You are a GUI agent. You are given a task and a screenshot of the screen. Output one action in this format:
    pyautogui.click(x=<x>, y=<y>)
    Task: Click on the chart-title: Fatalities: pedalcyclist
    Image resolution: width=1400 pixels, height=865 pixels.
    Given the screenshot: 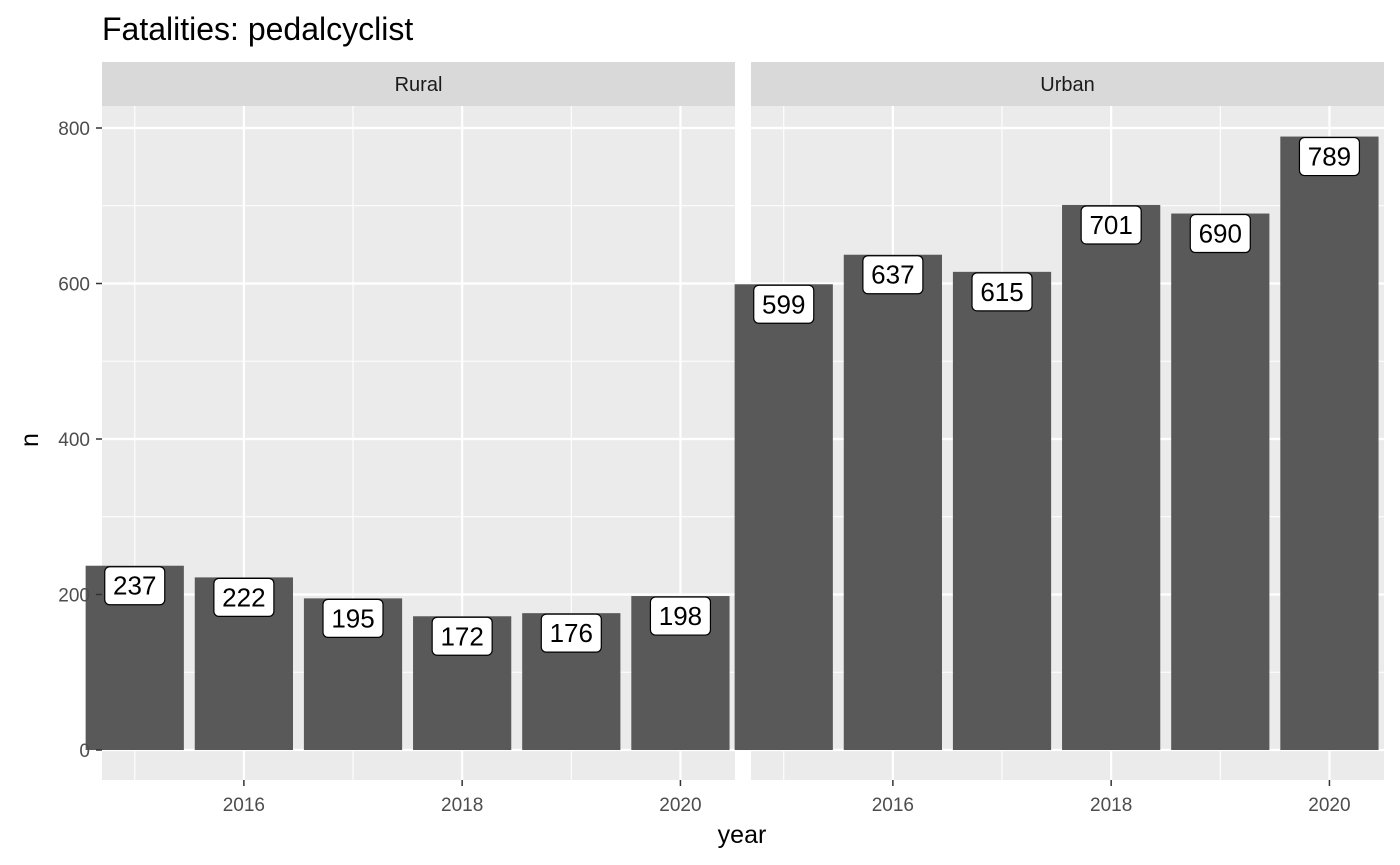 What is the action you would take?
    pyautogui.click(x=257, y=29)
    